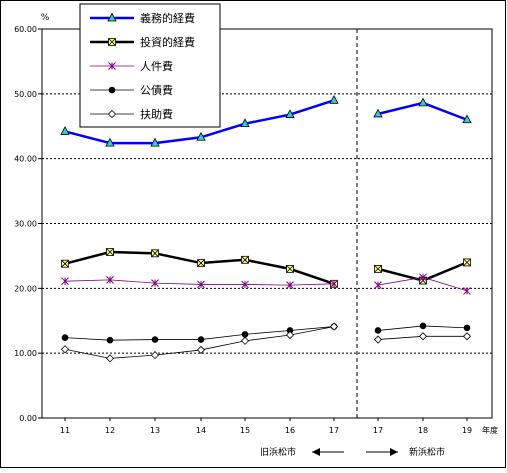 This screenshot has height=473, width=507. I want to click on group-label-old: 旧浜松市, so click(278, 452).